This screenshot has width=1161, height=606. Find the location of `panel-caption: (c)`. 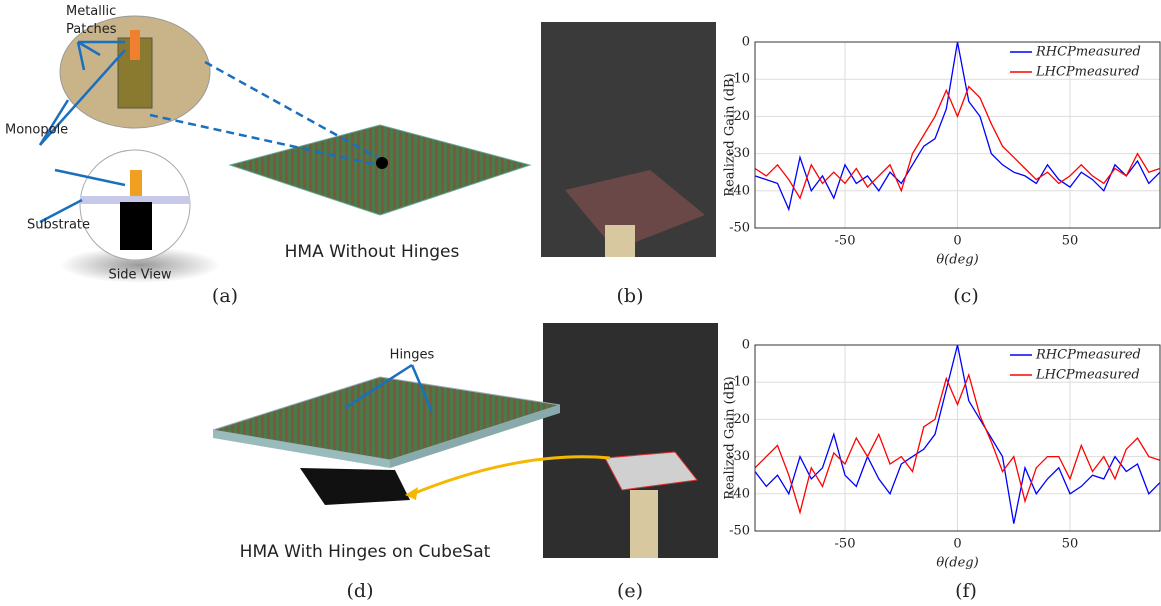

panel-caption: (c) is located at coordinates (965, 296).